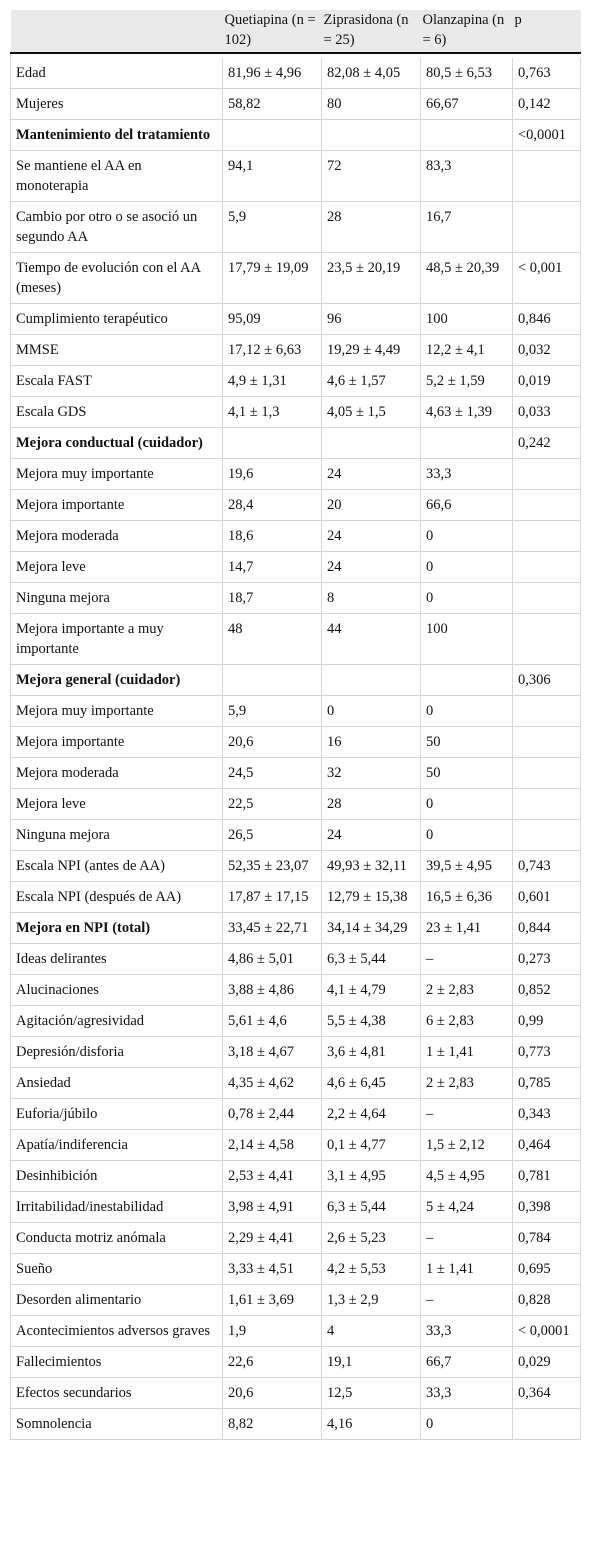  Describe the element at coordinates (116, 73) in the screenshot. I see `row-label: Edad` at that location.